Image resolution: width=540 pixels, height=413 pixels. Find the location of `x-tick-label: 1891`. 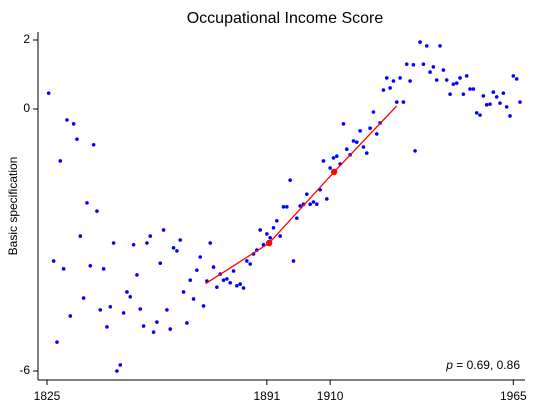

x-tick-label: 1891 is located at coordinates (266, 396).